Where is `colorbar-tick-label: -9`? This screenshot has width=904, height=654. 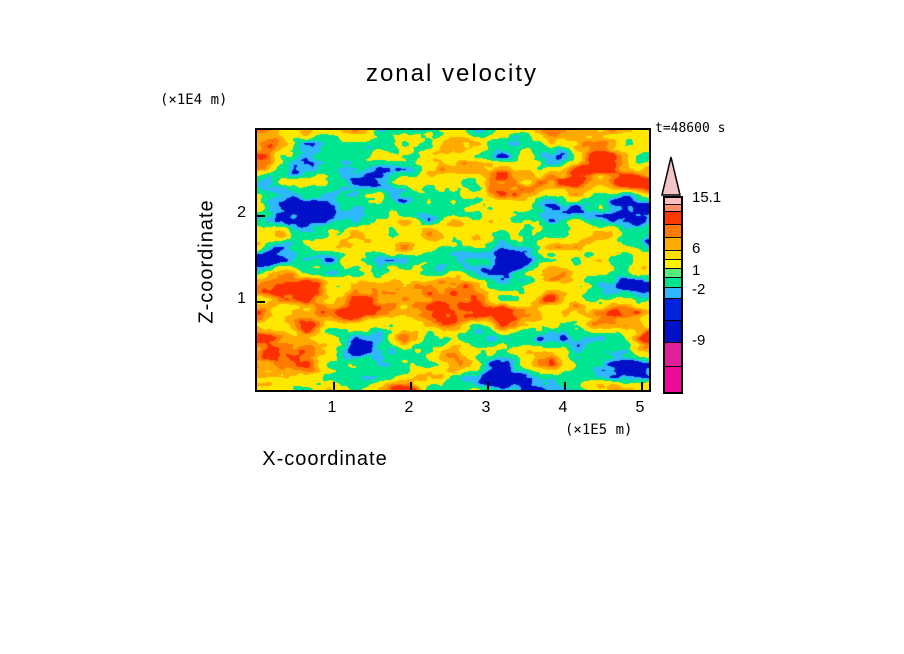
colorbar-tick-label: -9 is located at coordinates (699, 340).